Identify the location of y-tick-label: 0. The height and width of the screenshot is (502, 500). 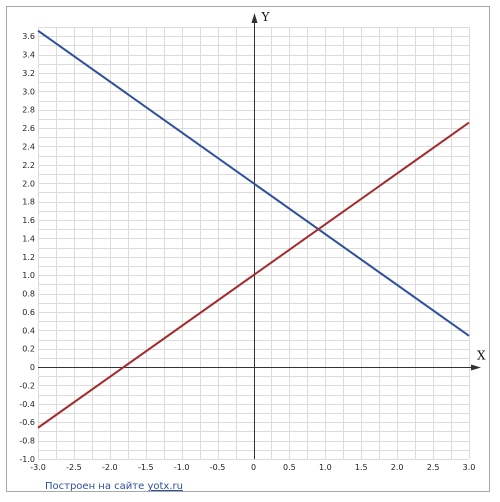
(32, 367).